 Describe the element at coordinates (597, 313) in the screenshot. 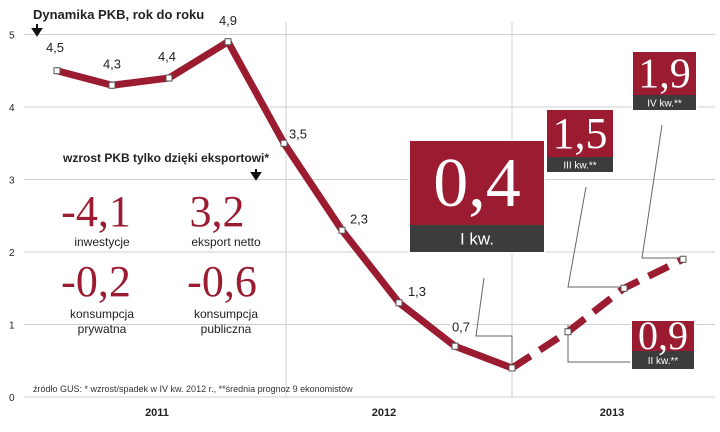

I see `series-line-forecast` at that location.